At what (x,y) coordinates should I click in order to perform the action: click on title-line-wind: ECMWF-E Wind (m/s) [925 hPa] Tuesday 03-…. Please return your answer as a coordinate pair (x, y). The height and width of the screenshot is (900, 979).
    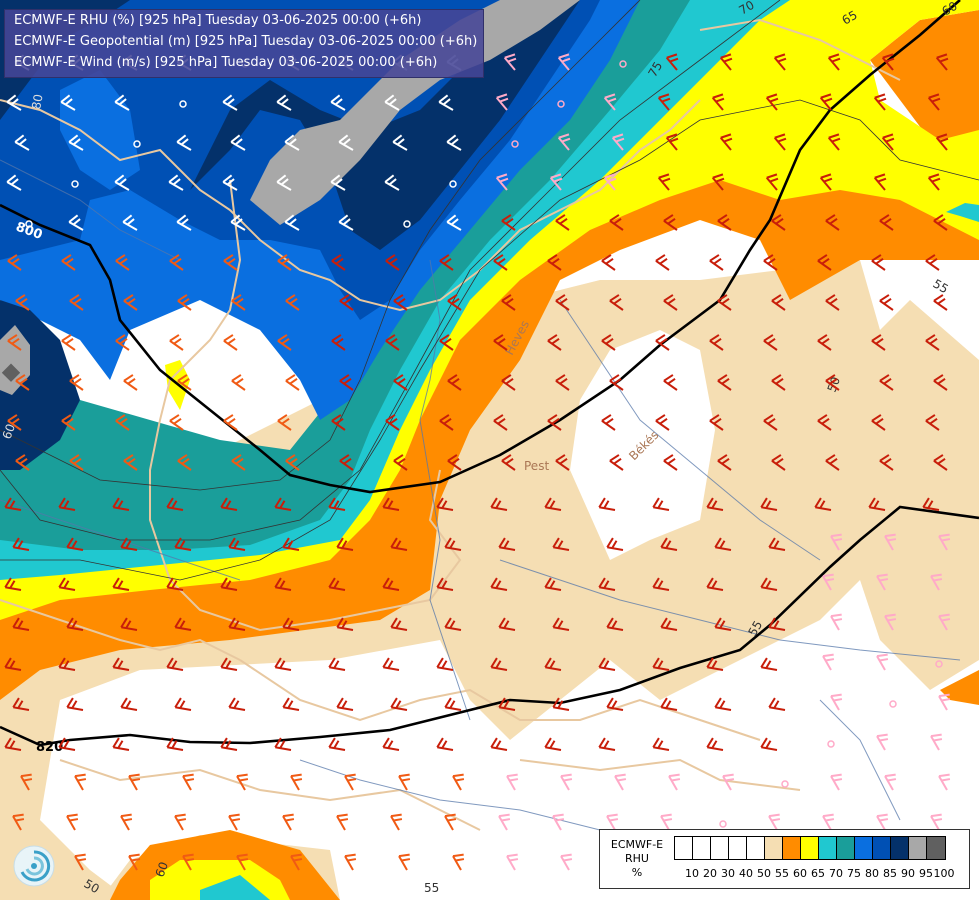
    Looking at the image, I should click on (226, 62).